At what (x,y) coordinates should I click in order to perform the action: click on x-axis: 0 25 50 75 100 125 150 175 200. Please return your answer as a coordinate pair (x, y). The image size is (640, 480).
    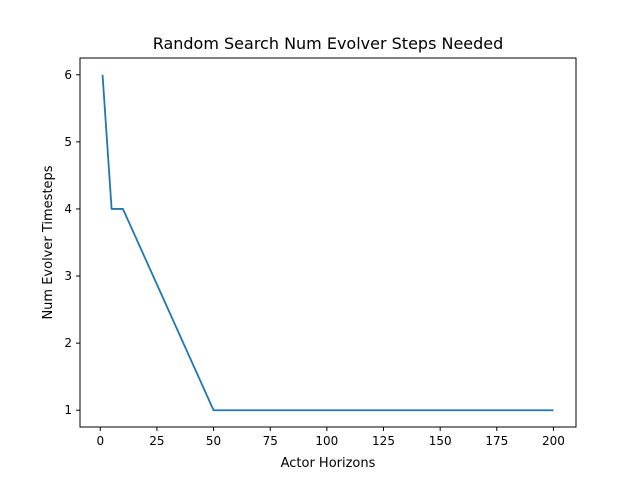
    Looking at the image, I should click on (330, 437).